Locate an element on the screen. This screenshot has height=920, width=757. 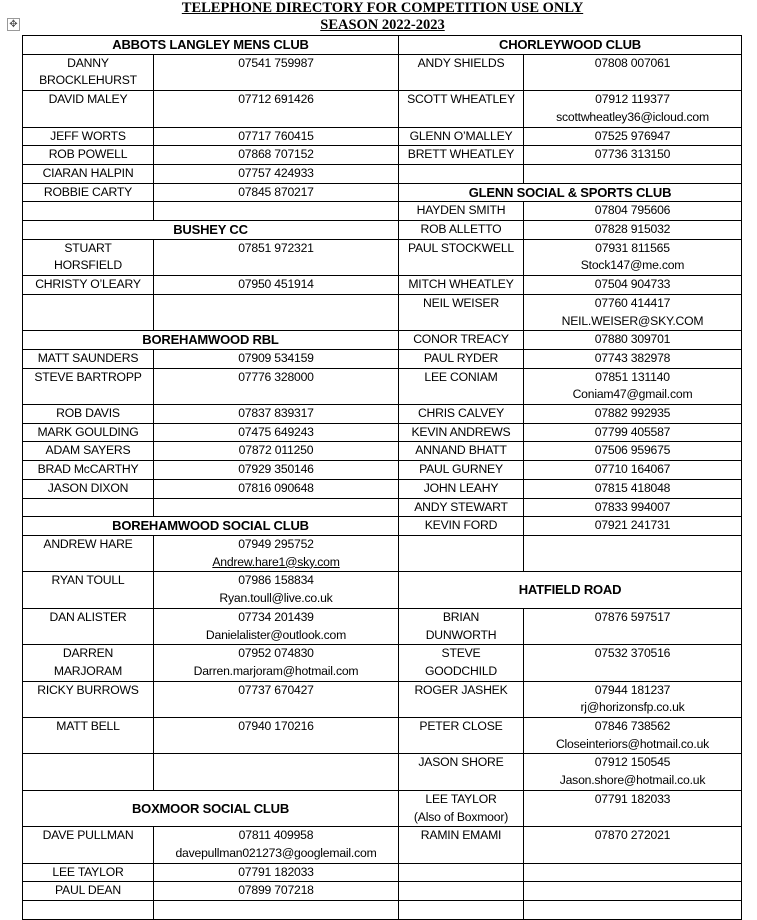
member-name-cell: RICKY BURROWS is located at coordinates (88, 699).